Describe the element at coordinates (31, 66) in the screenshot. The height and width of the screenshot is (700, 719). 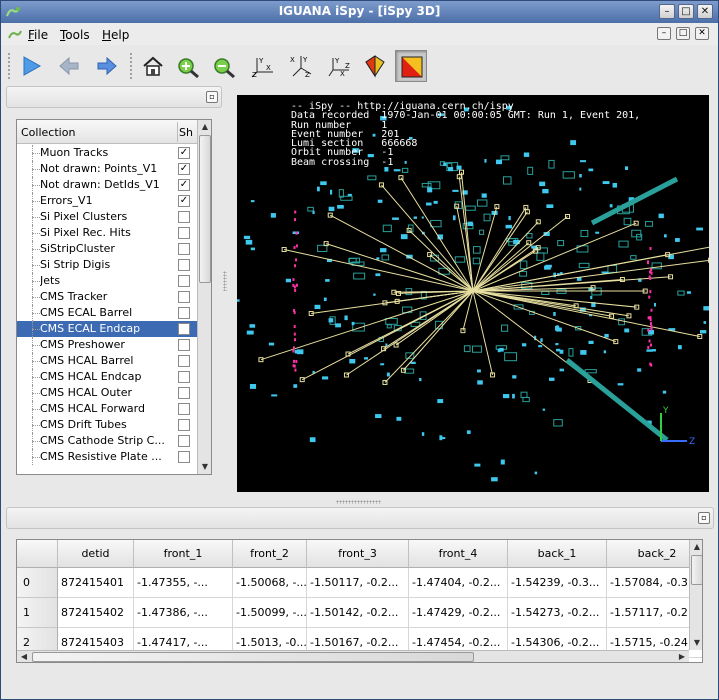
I see `play-button` at that location.